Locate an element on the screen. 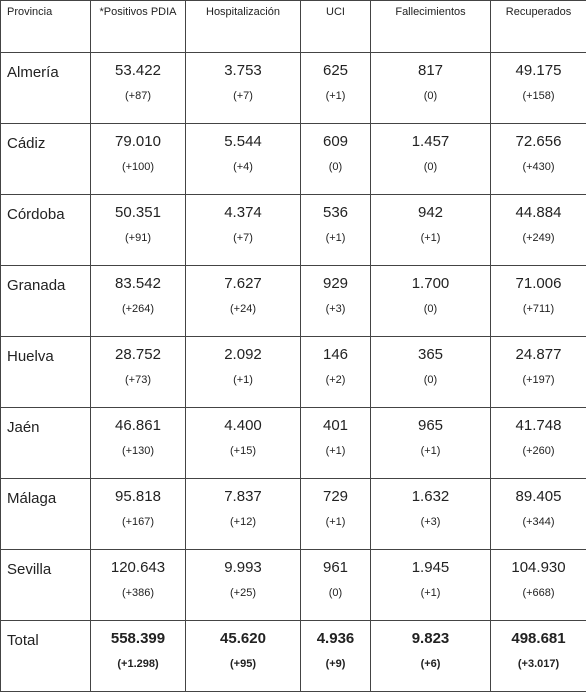 The image size is (586, 692). cell-change: (+25) is located at coordinates (243, 593).